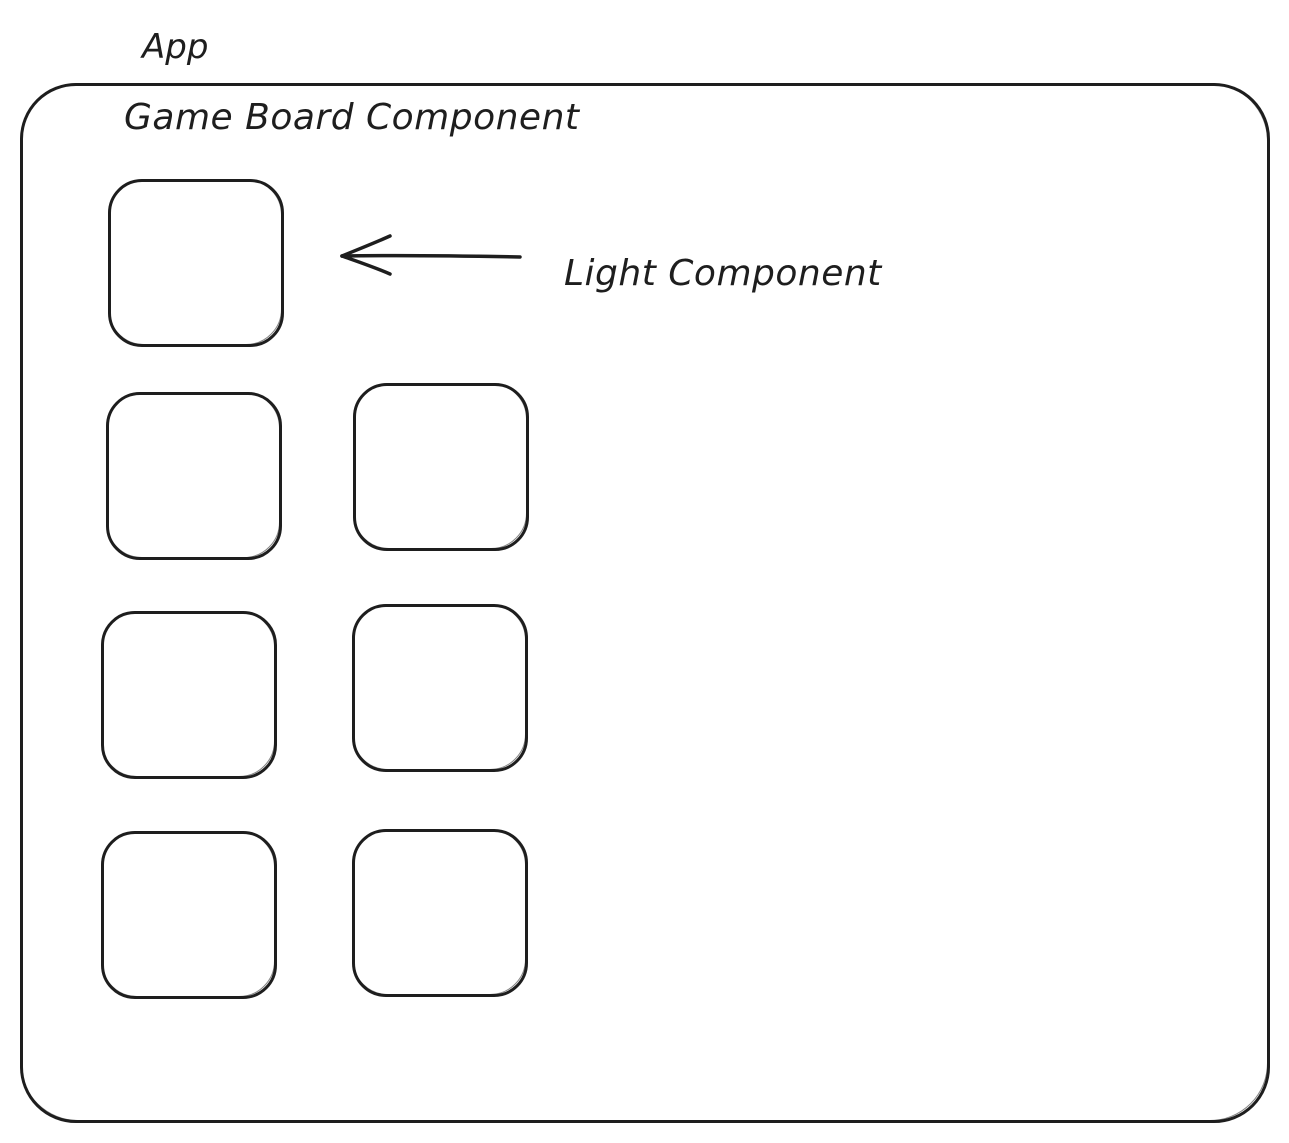 This screenshot has width=1289, height=1143. Describe the element at coordinates (723, 273) in the screenshot. I see `light-component-label: Light Component` at that location.